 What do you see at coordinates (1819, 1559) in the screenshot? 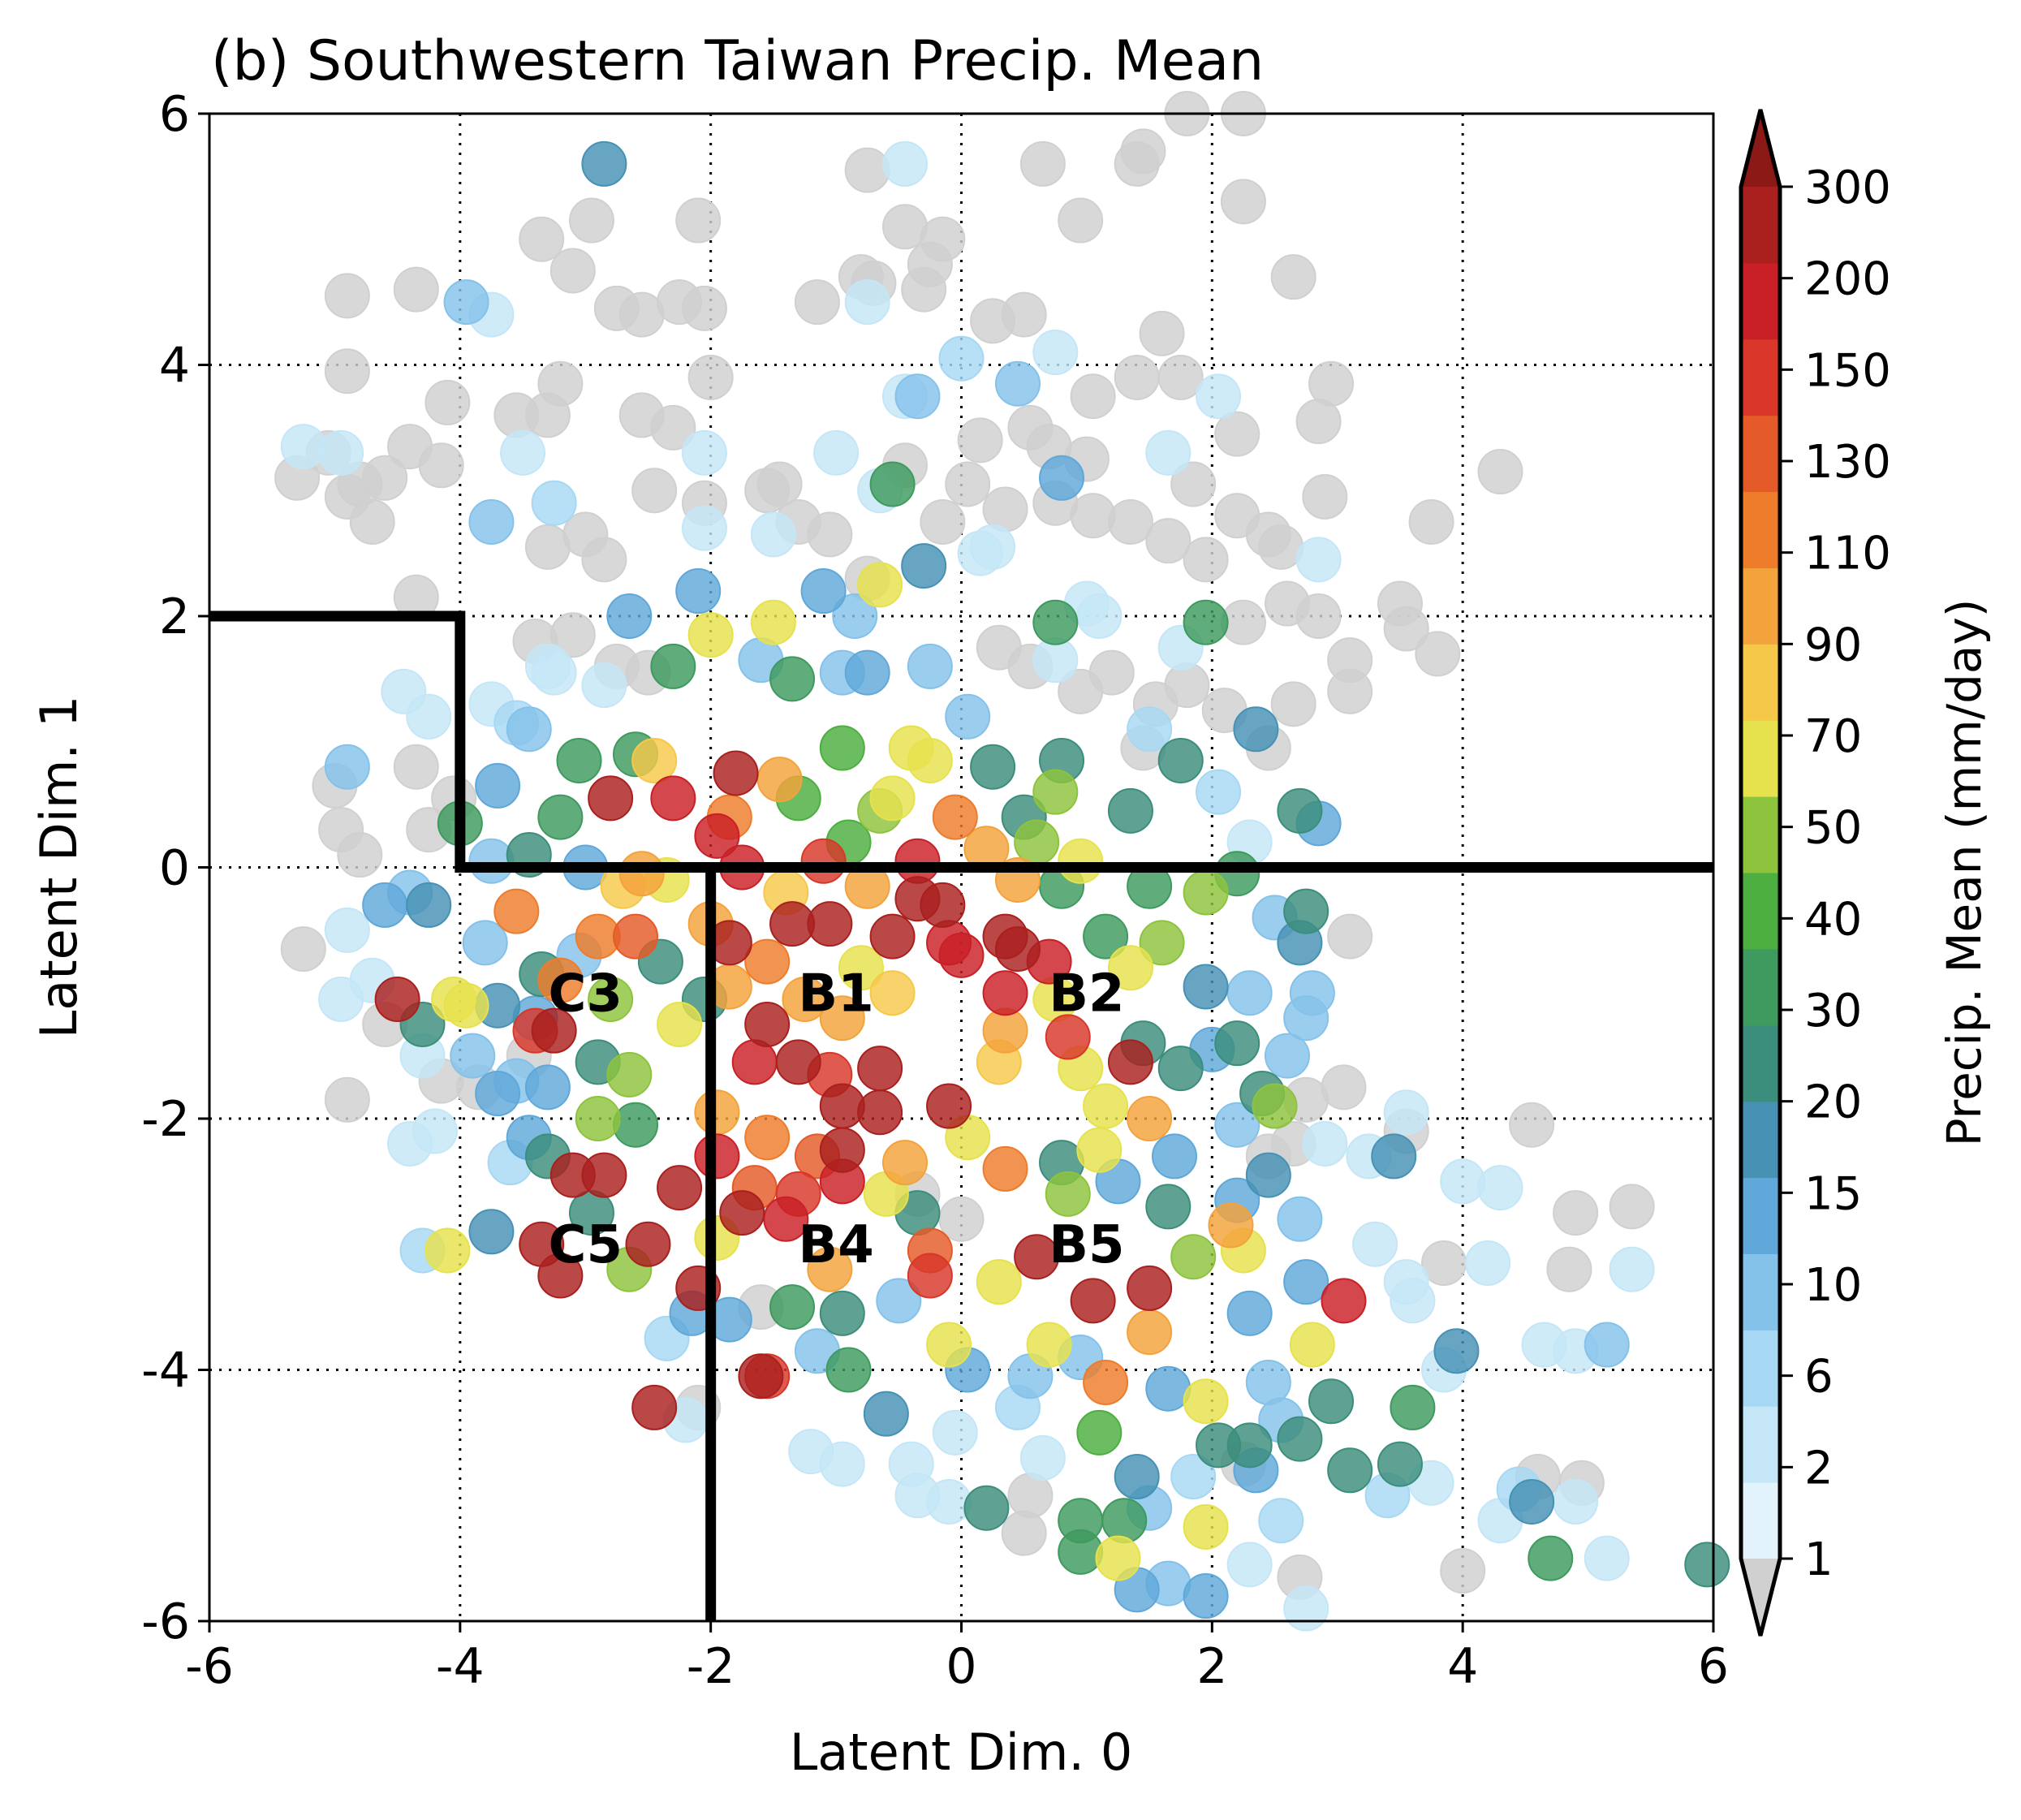
I see `colorbar-tick-label: 1` at bounding box center [1819, 1559].